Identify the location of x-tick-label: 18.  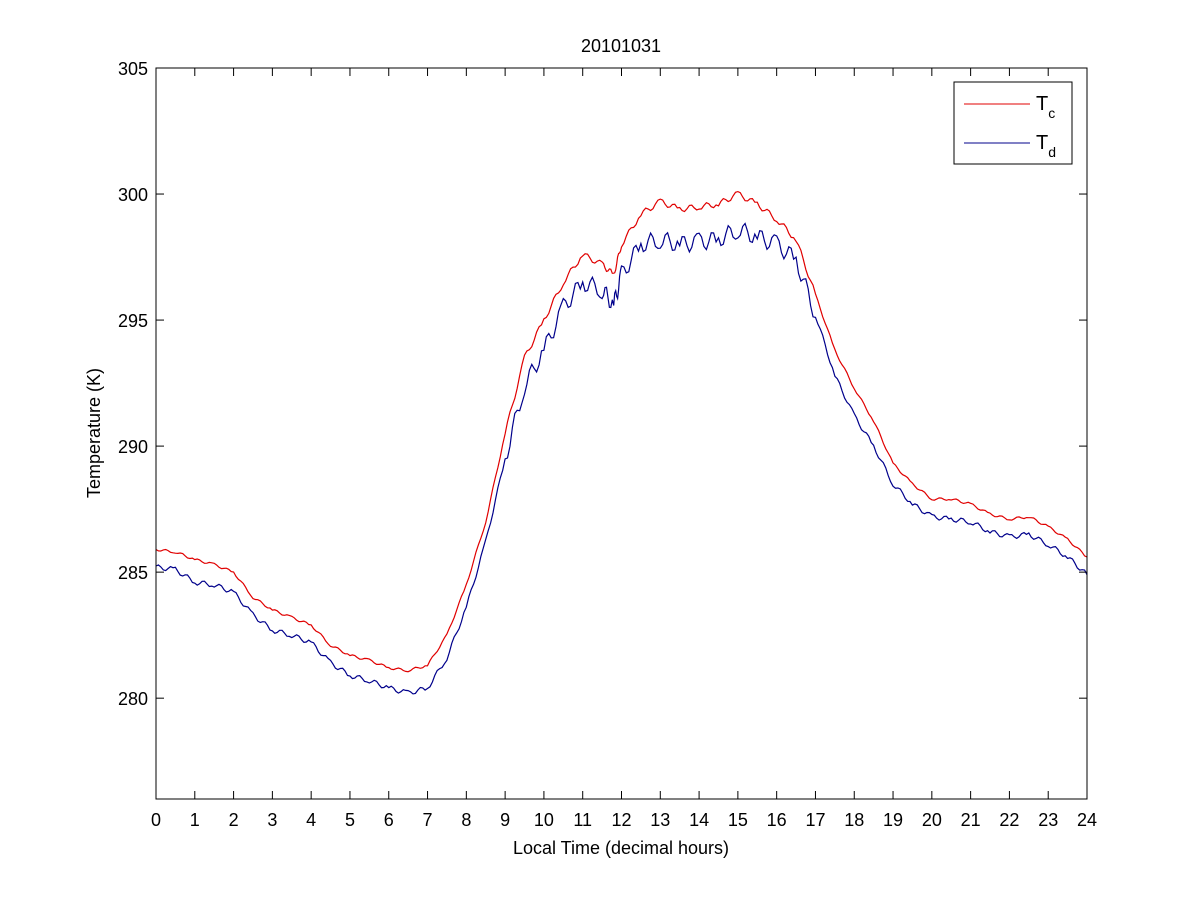
(854, 820).